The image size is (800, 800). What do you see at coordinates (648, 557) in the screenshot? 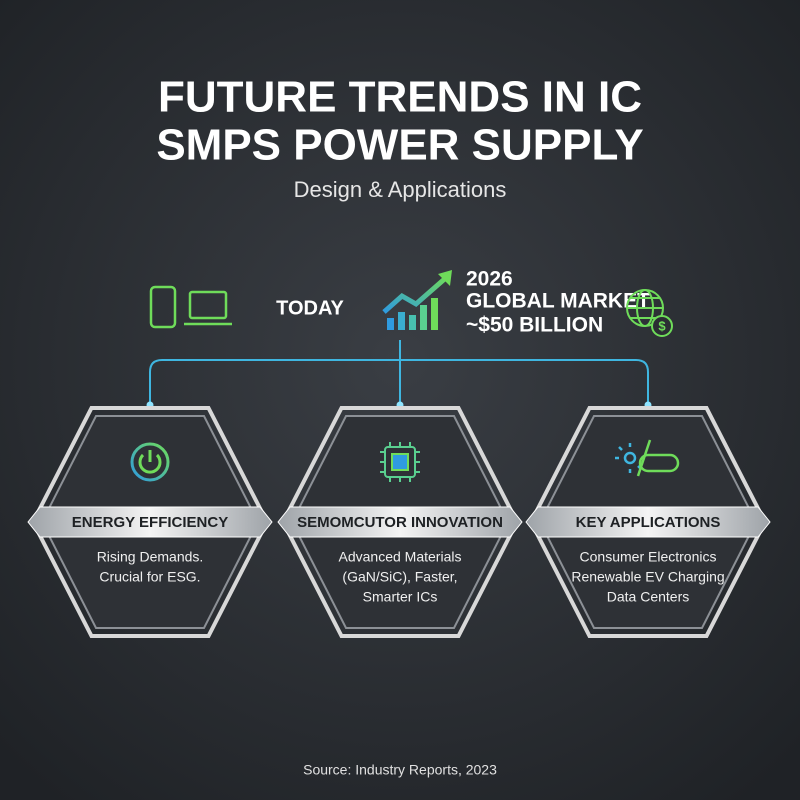
I see `card-text: Consumer Electronics` at bounding box center [648, 557].